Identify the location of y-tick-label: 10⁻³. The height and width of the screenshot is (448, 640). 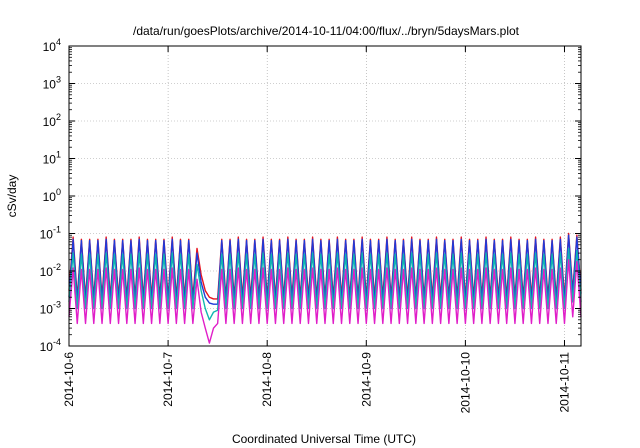
(50, 308).